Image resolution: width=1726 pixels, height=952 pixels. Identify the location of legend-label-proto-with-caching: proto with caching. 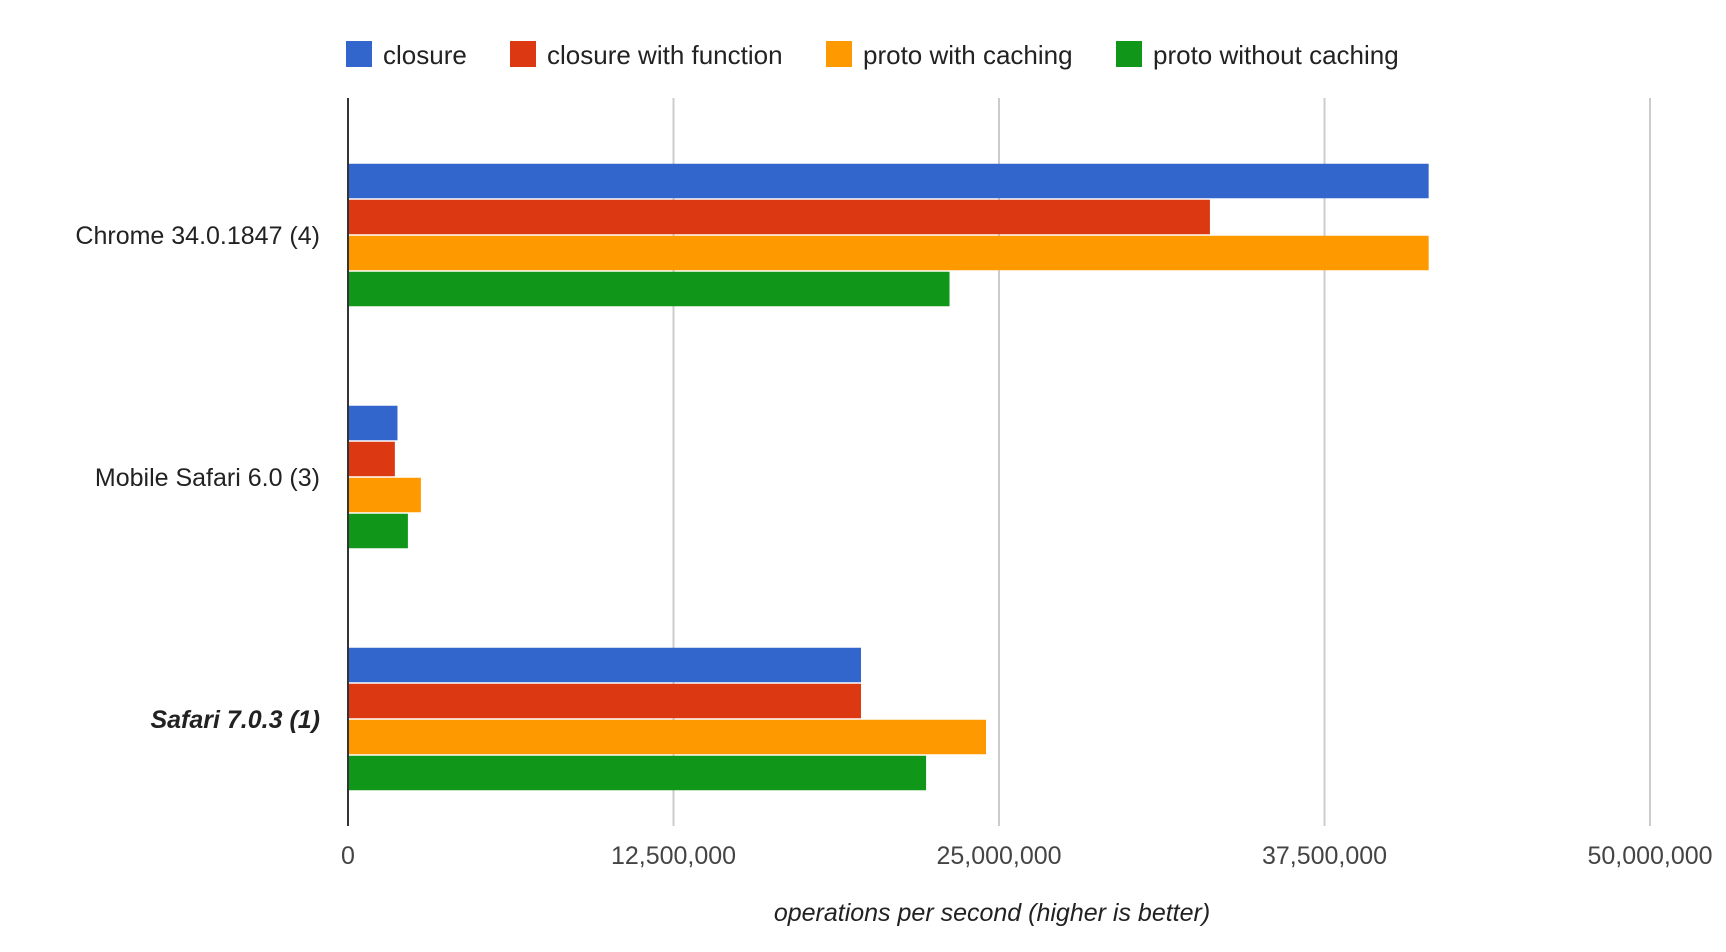
(968, 55).